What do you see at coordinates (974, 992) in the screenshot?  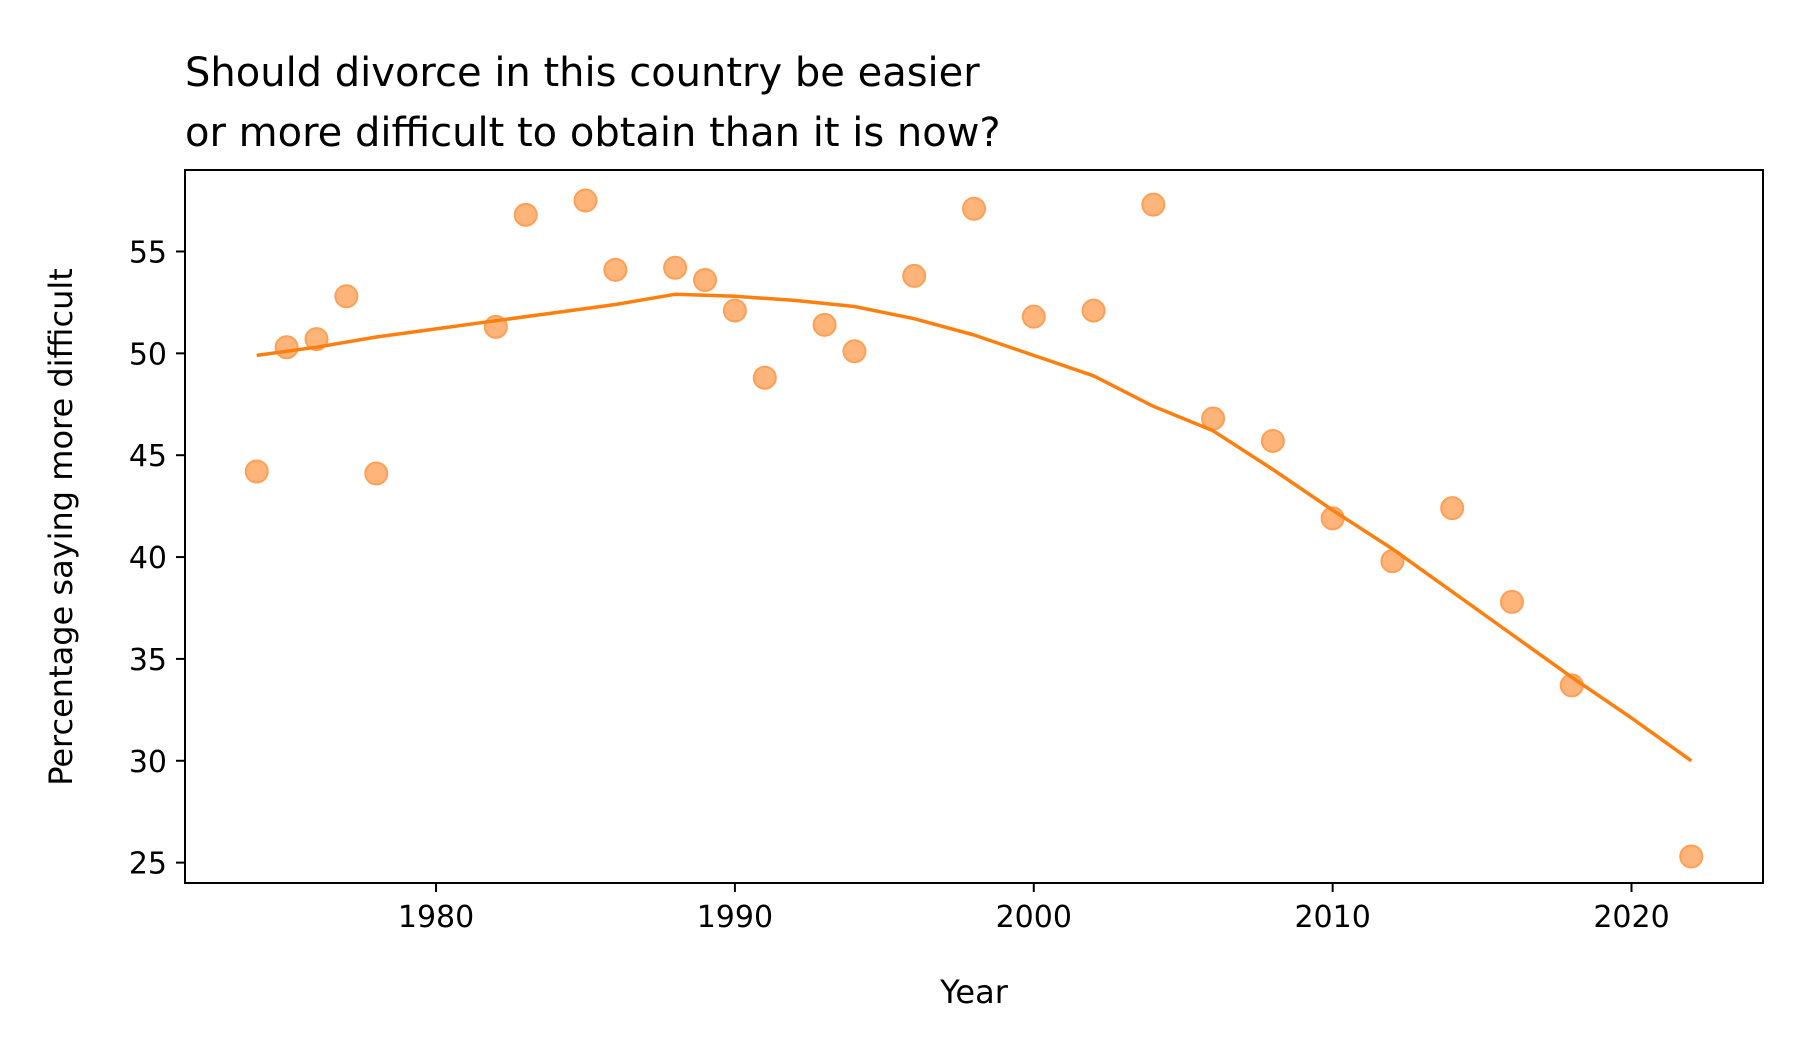 I see `x-axis-label: Year` at bounding box center [974, 992].